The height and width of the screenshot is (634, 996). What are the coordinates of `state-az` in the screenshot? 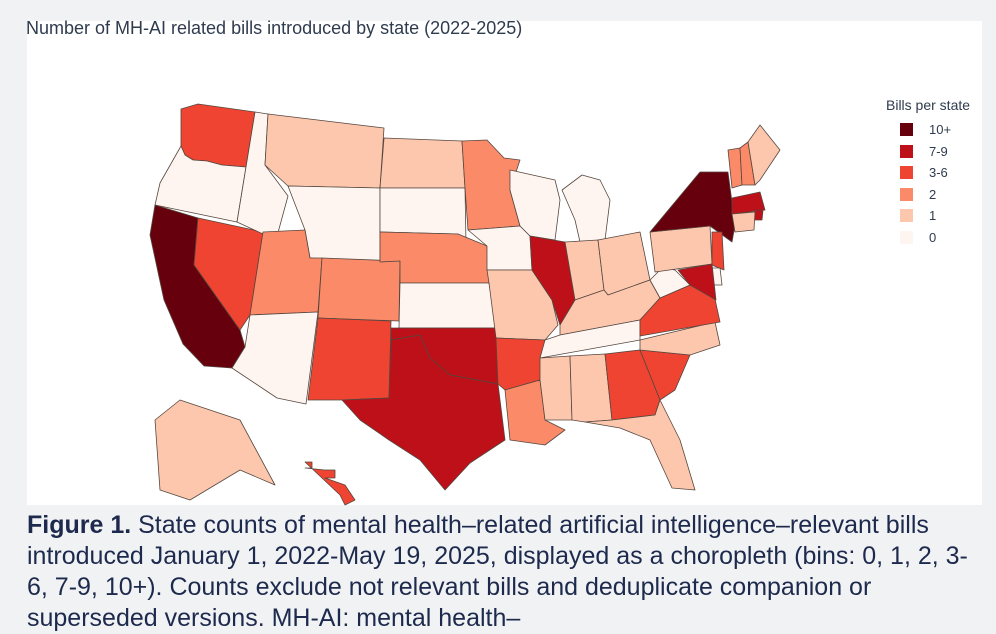 It's located at (275, 358).